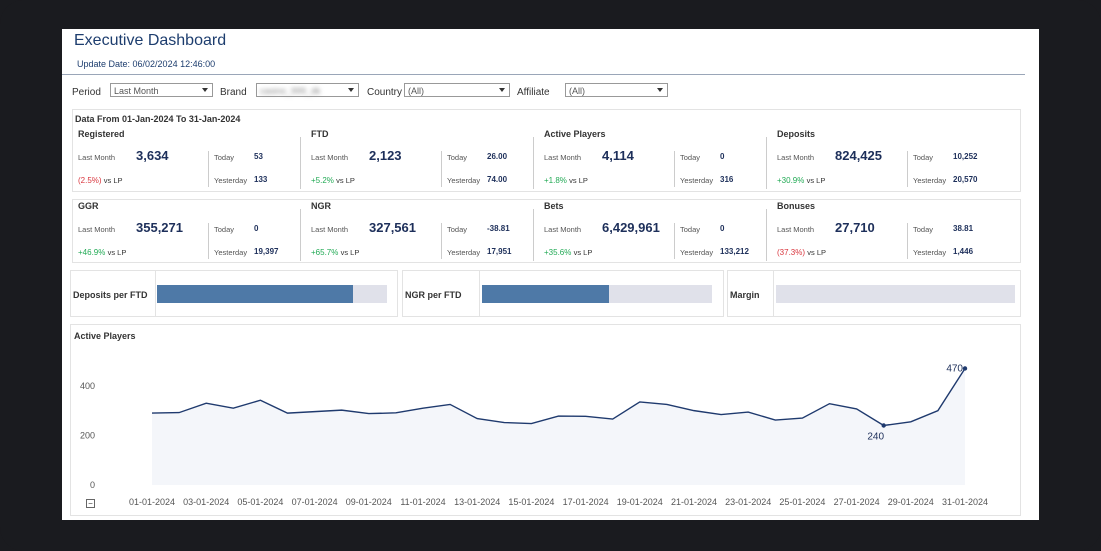 The height and width of the screenshot is (551, 1101). Describe the element at coordinates (727, 179) in the screenshot. I see `kpi-yesterday-value: 316` at that location.